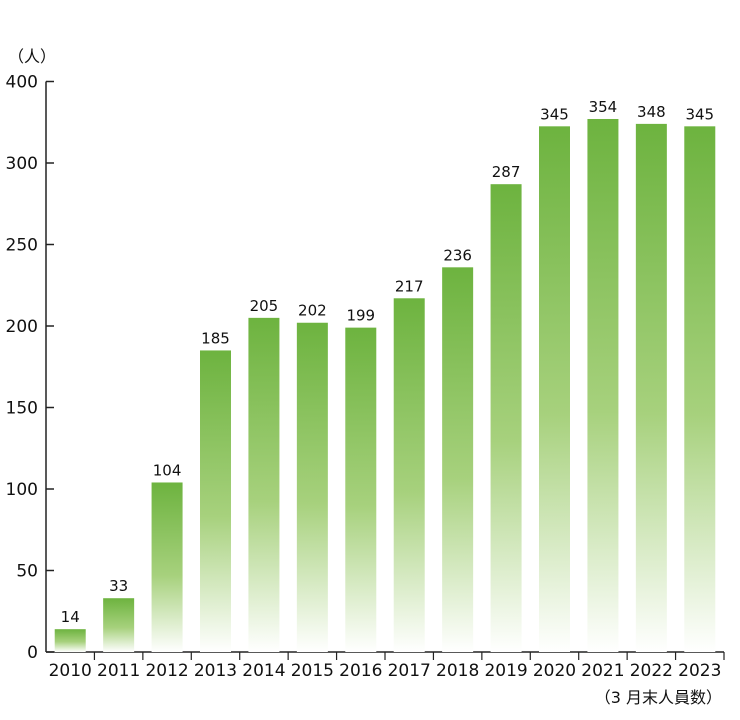 This screenshot has width=740, height=720. What do you see at coordinates (360, 316) in the screenshot?
I see `data-label-2016: 199` at bounding box center [360, 316].